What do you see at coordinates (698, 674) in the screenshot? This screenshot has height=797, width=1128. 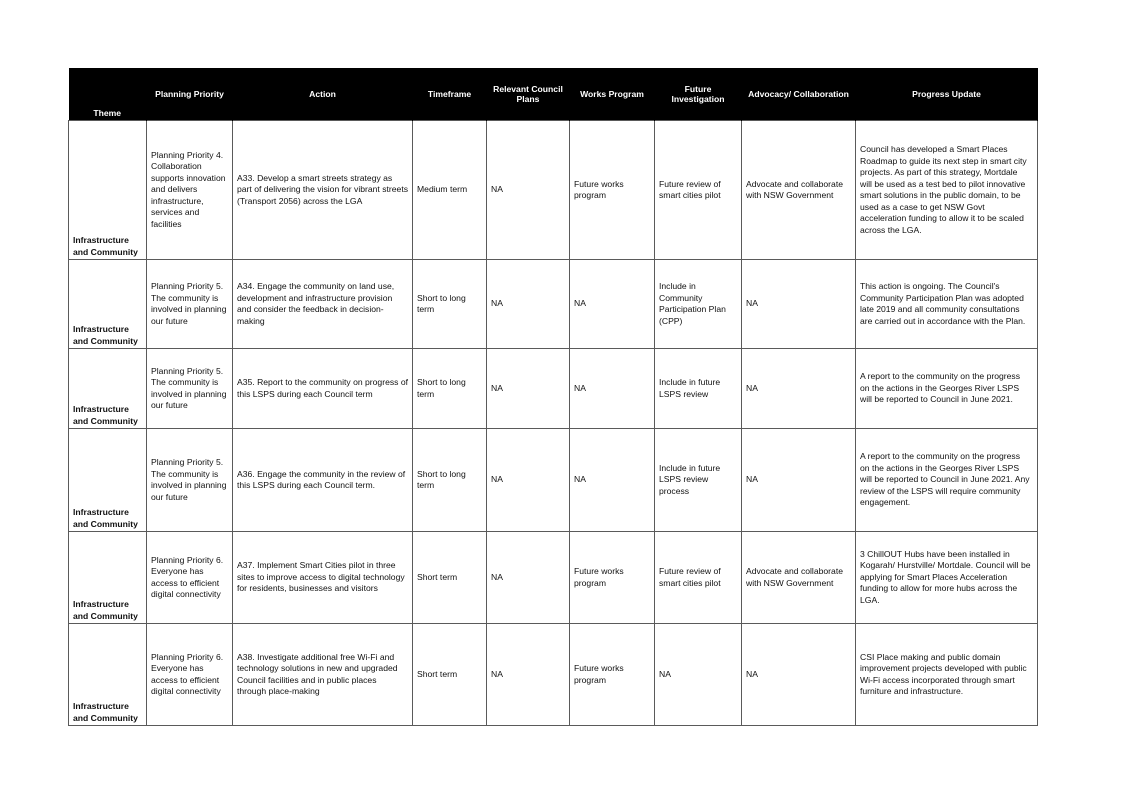 I see `future-investigation-cell: NA` at bounding box center [698, 674].